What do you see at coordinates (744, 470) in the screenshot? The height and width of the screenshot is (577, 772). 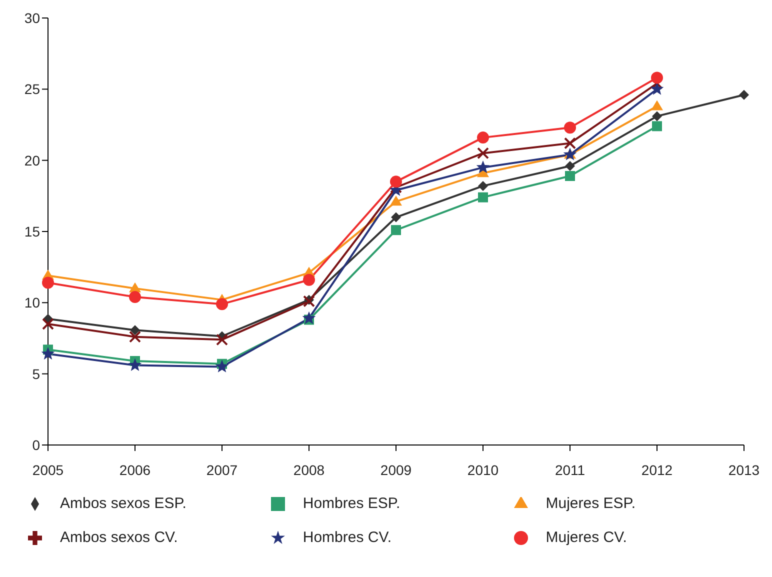 I see `x-tick-label: 2013` at bounding box center [744, 470].